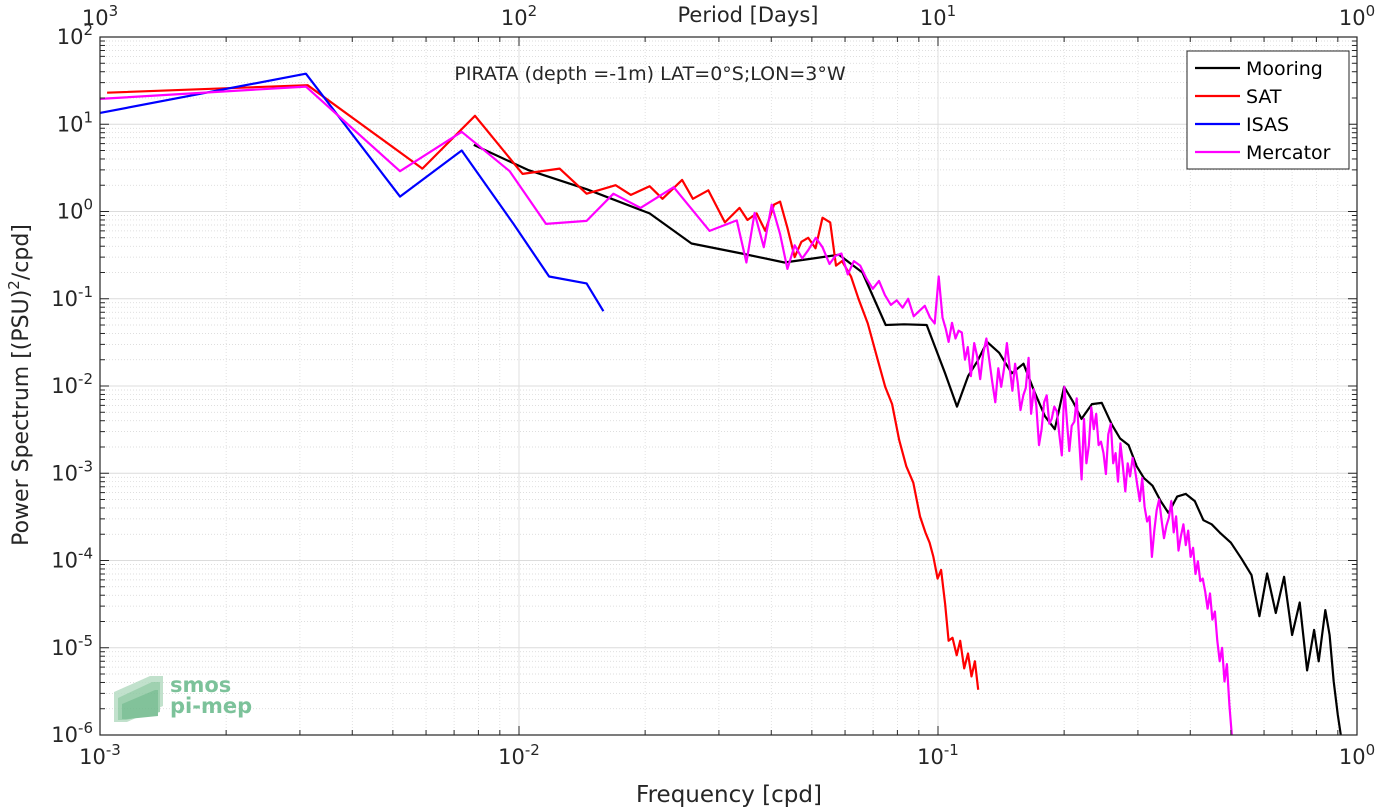  I want to click on x-tick-label: 10⁻², so click(519, 755).